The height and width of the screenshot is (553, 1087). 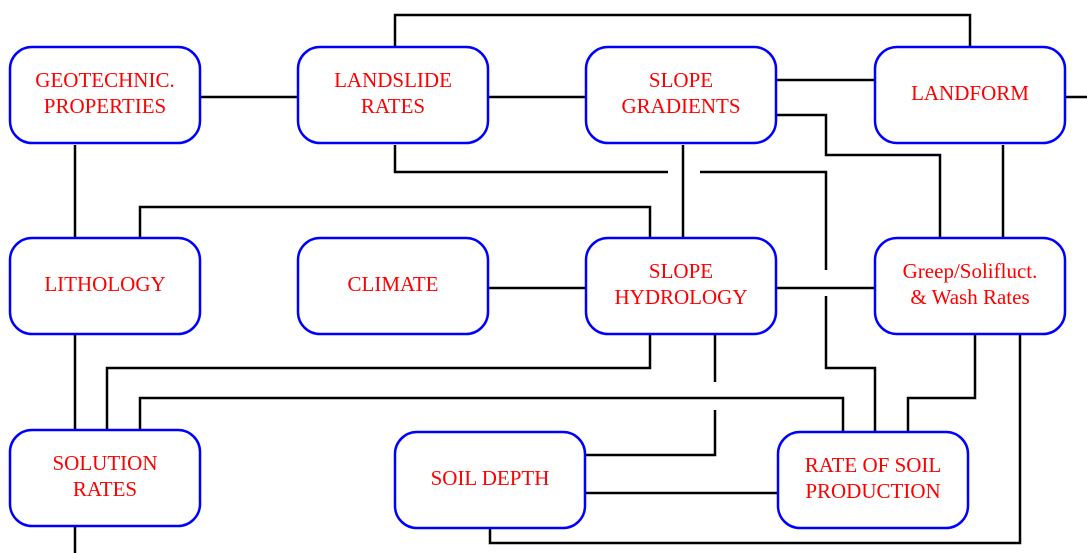 What do you see at coordinates (105, 106) in the screenshot?
I see `node-label: PROPERTIES` at bounding box center [105, 106].